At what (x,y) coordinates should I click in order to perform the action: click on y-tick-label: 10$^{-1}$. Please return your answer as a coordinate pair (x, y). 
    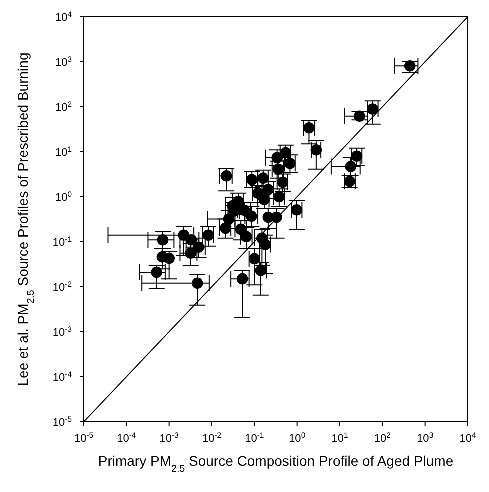
    Looking at the image, I should click on (62, 241).